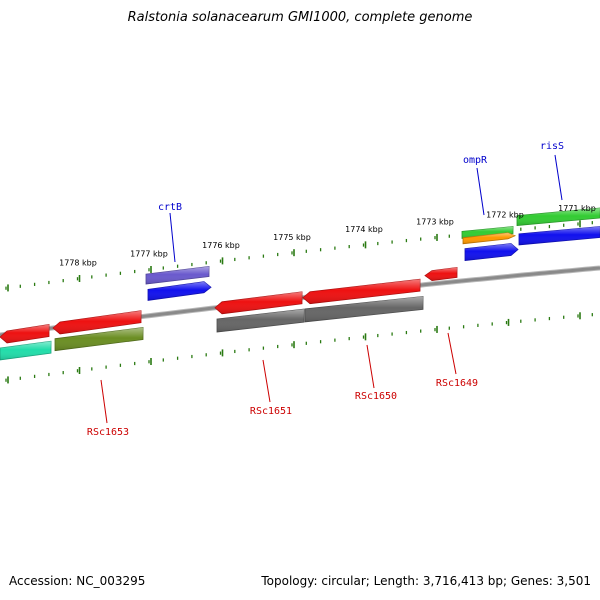 The height and width of the screenshot is (600, 600). Describe the element at coordinates (221, 245) in the screenshot. I see `scale-label: 1776 kbp` at that location.